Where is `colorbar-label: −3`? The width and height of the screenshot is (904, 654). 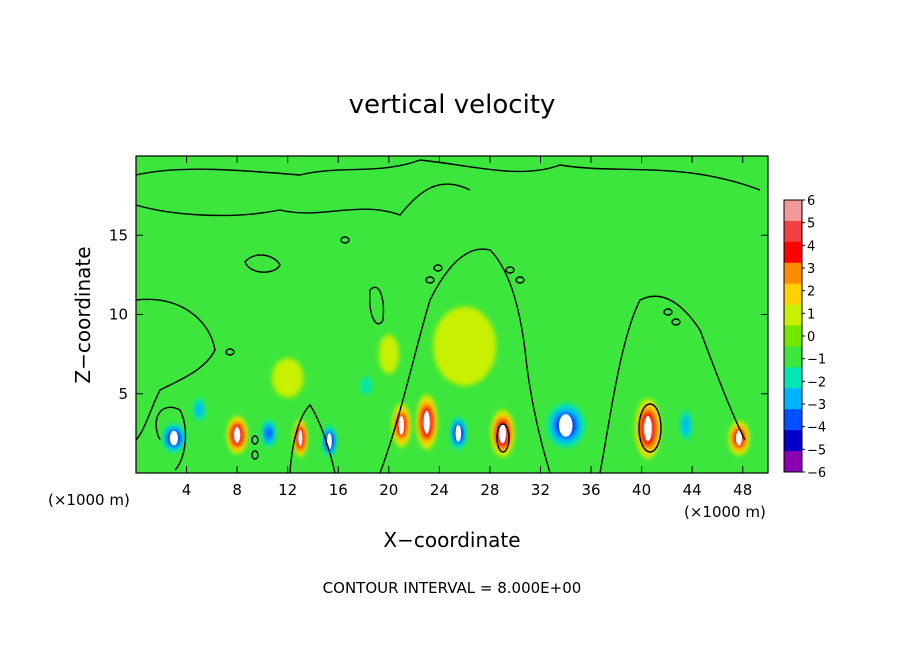
colorbar-label: −3 is located at coordinates (816, 405).